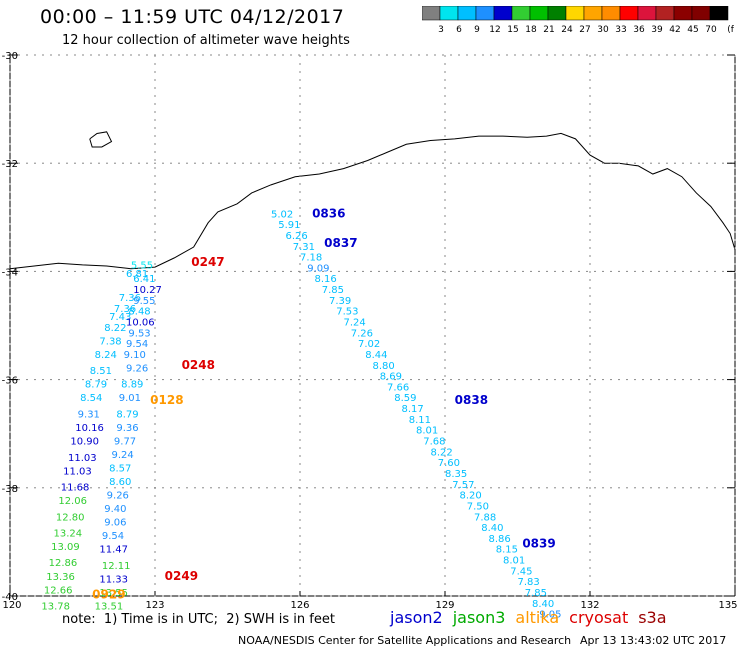  What do you see at coordinates (391, 377) in the screenshot?
I see `swh-value: 8.69` at bounding box center [391, 377].